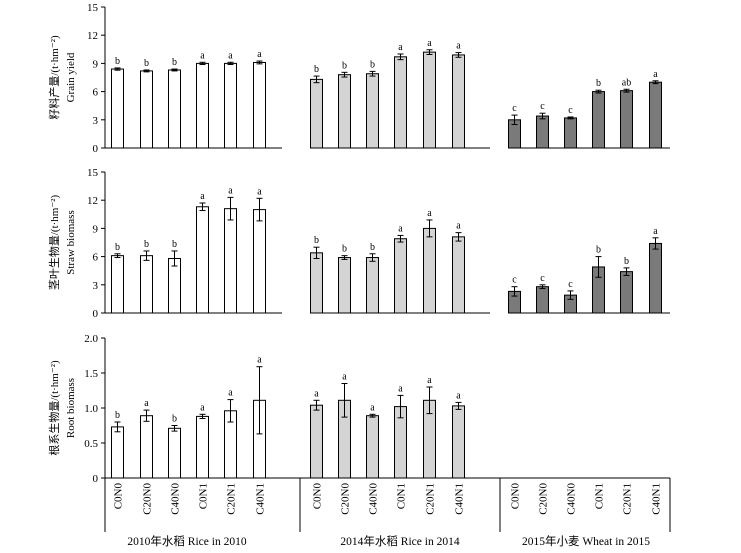  What do you see at coordinates (91, 444) in the screenshot?
I see `y-tick-label: 0.5` at bounding box center [91, 444].